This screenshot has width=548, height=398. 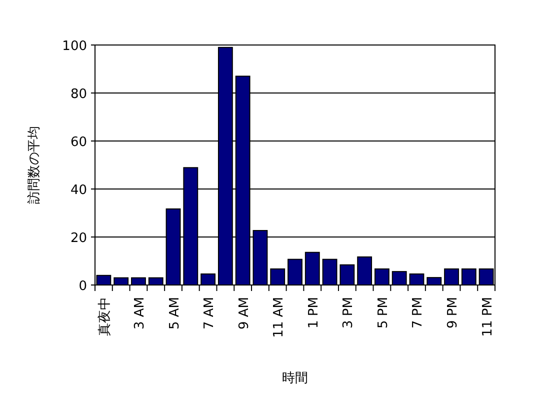 What do you see at coordinates (78, 190) in the screenshot?
I see `y-tick-label: 40` at bounding box center [78, 190].